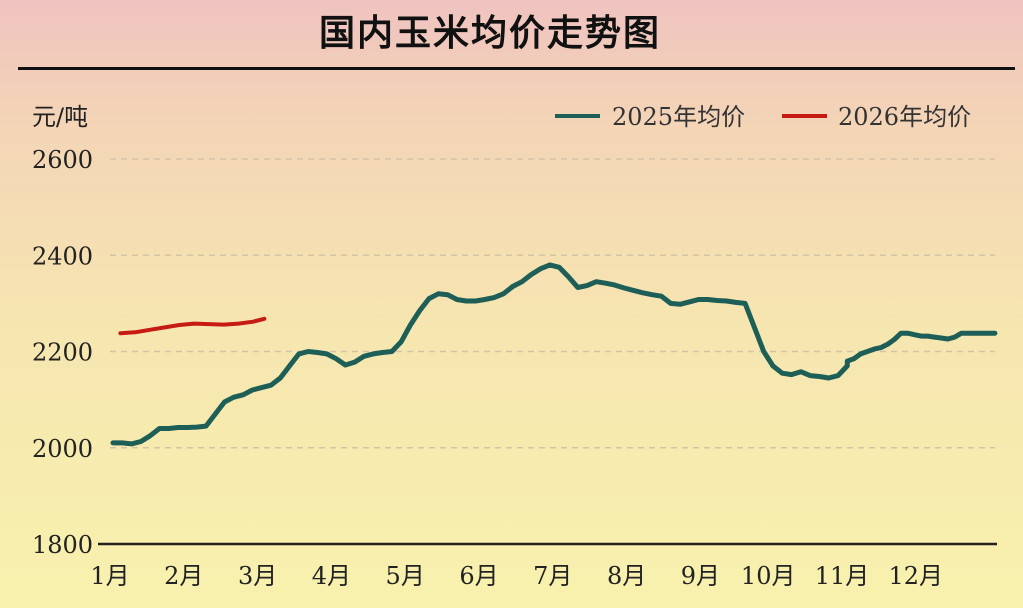  I want to click on y-tick-label: 2400, so click(62, 256).